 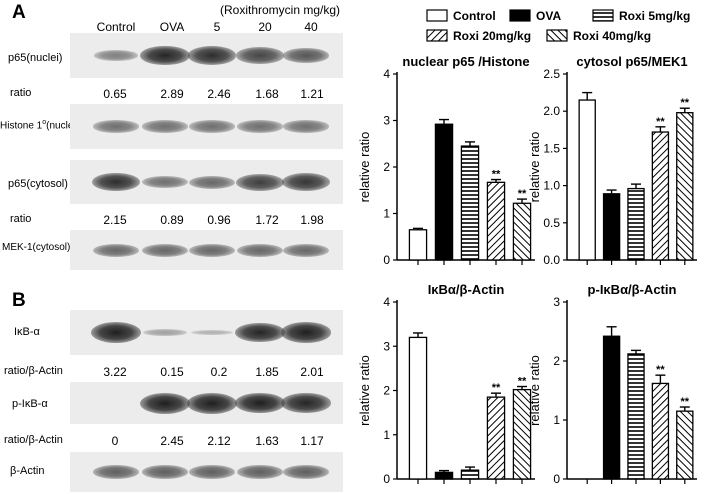 What do you see at coordinates (172, 94) in the screenshot?
I see `ratio-nuclear-ova: 2.89` at bounding box center [172, 94].